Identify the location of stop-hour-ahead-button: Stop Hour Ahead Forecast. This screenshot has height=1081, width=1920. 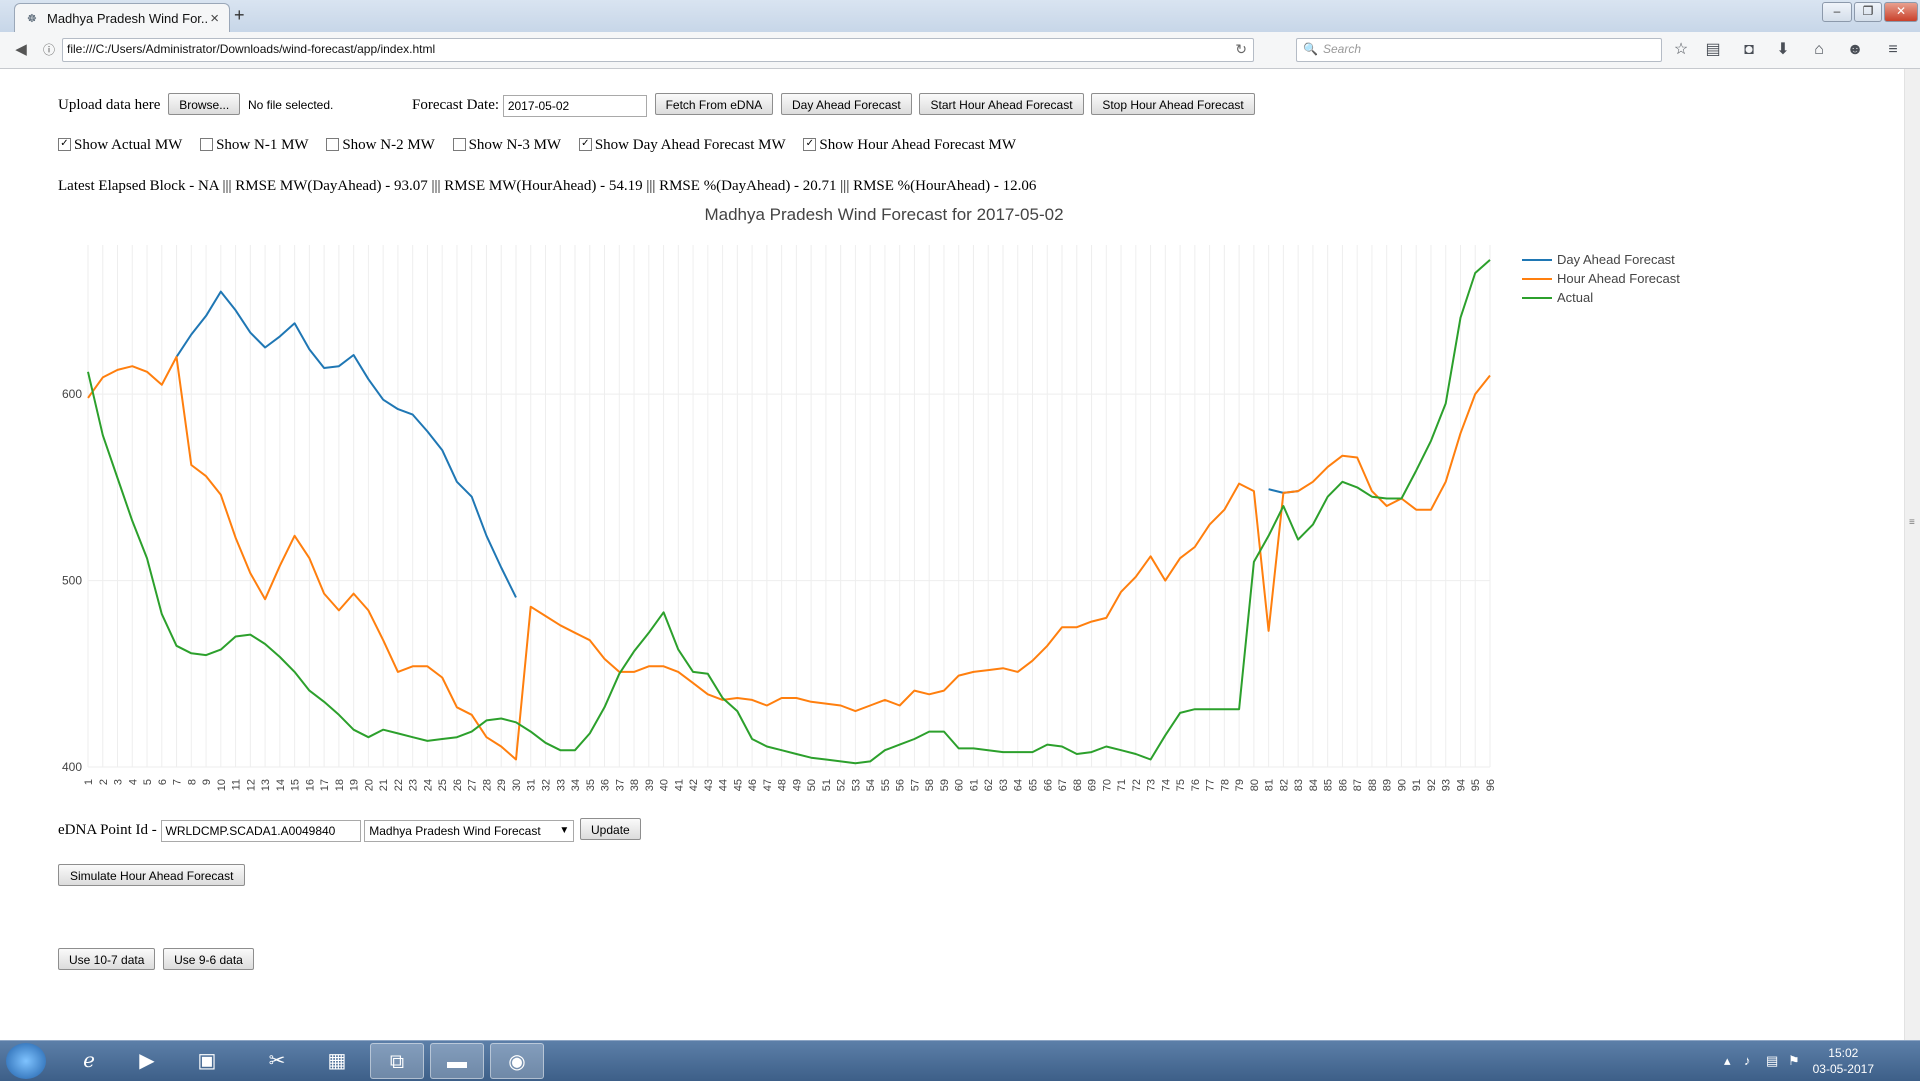
(1173, 104).